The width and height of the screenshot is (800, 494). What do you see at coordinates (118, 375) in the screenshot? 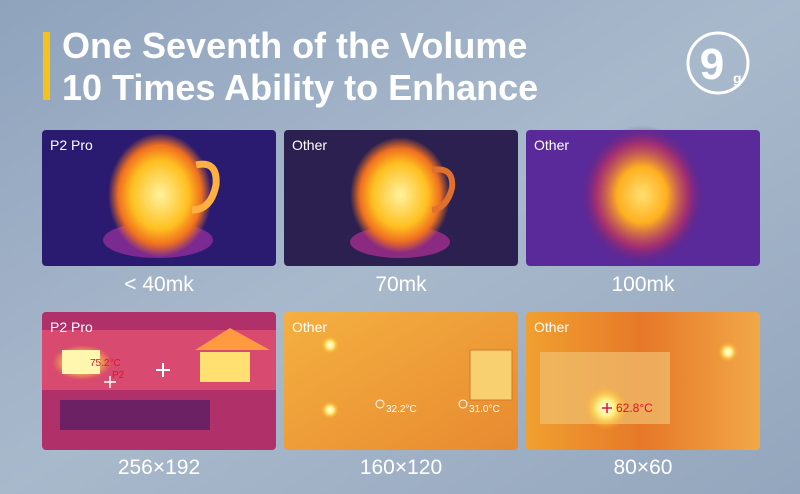
I see `reading: P2` at bounding box center [118, 375].